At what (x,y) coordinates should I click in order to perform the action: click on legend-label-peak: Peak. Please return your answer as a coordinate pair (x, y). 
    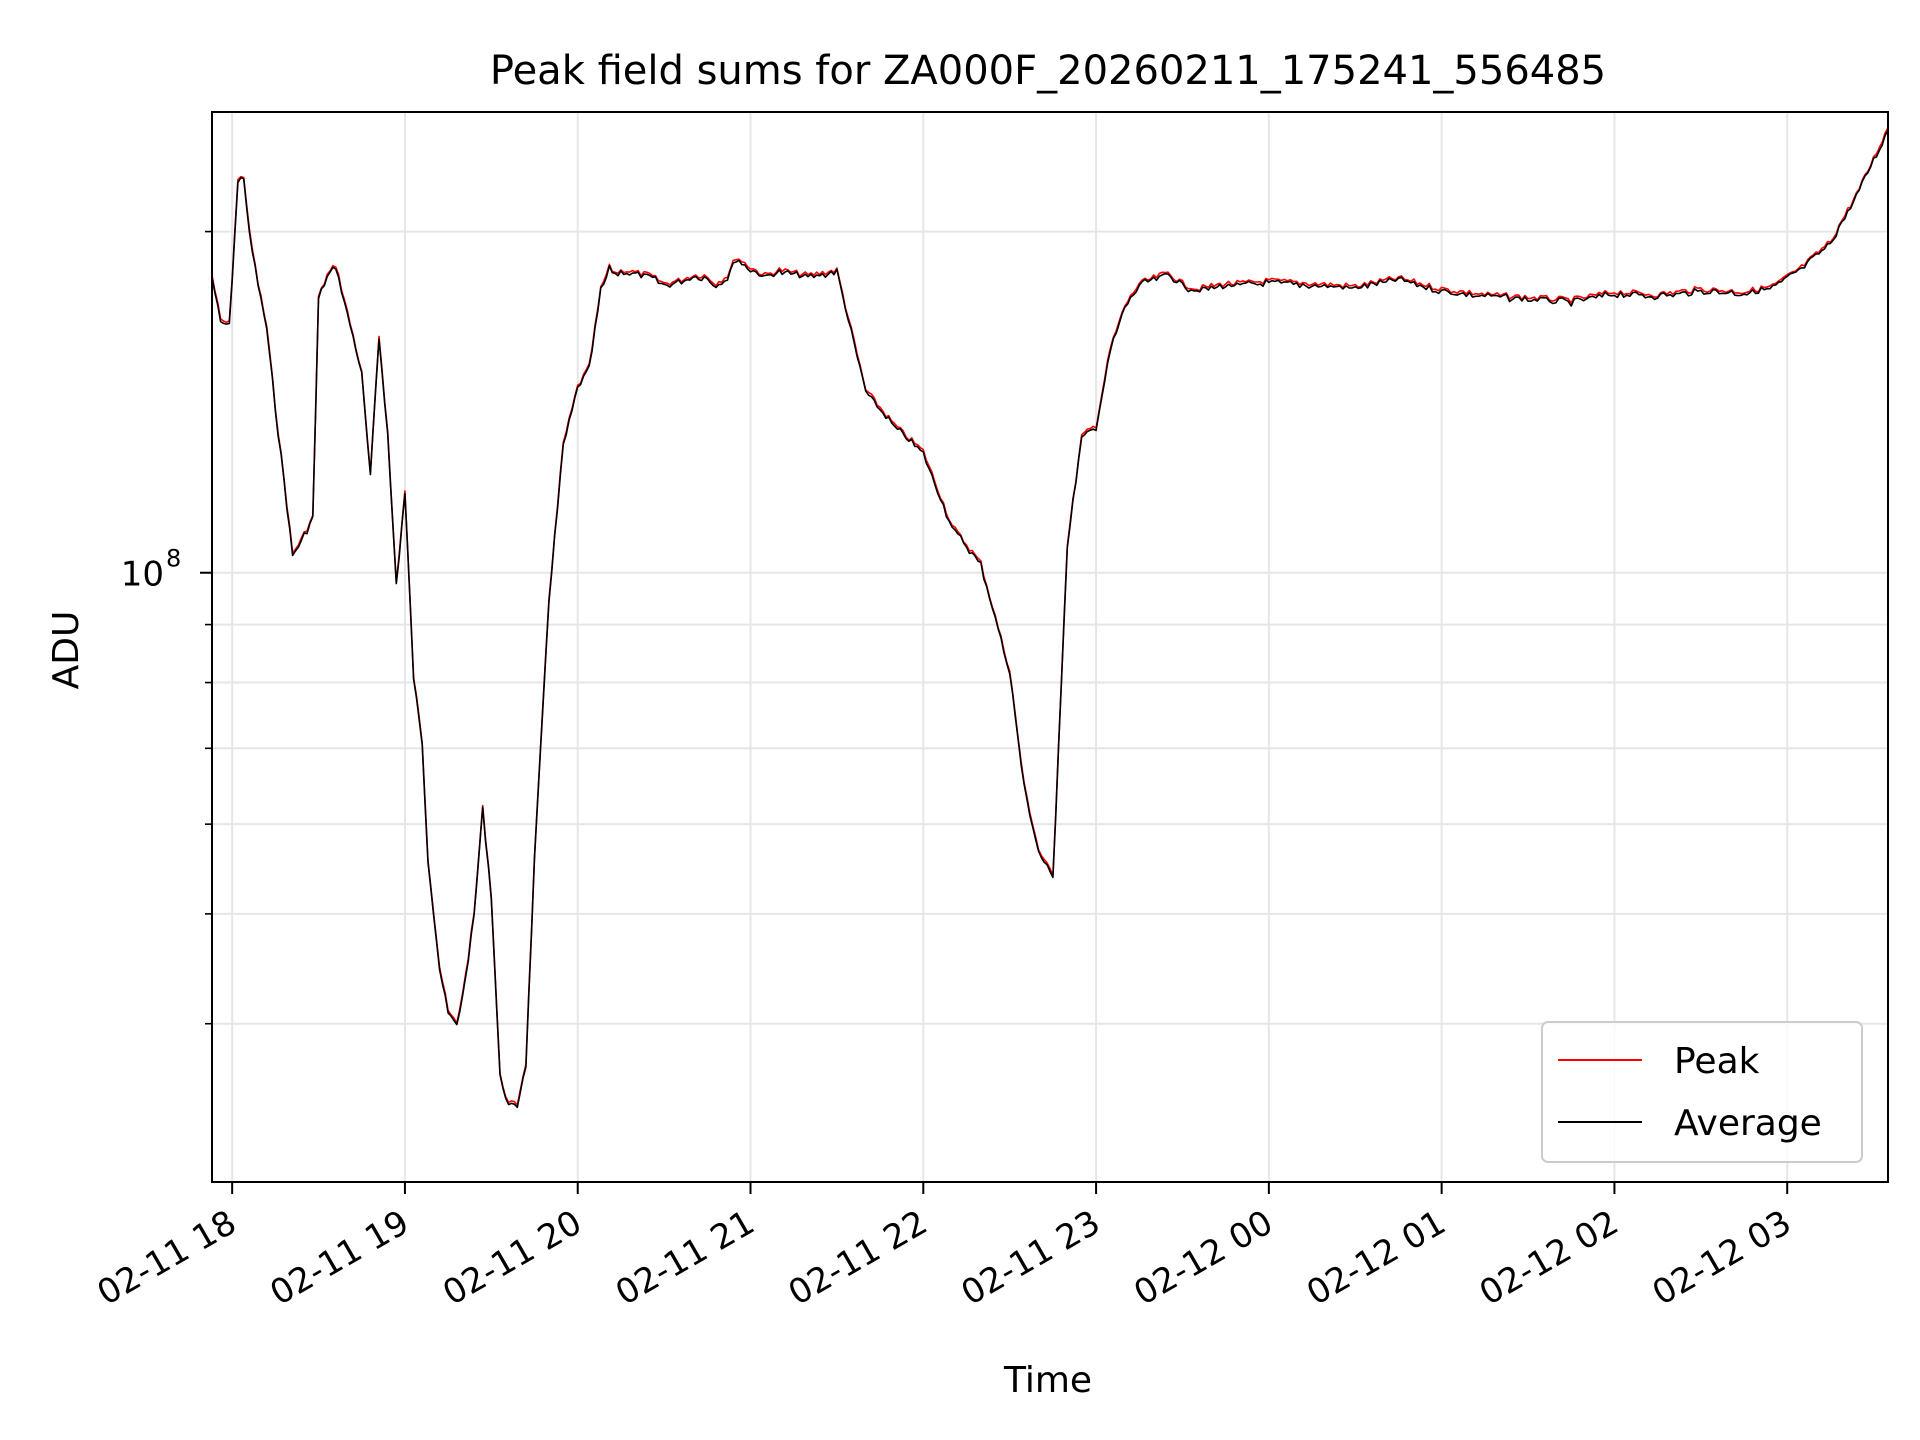
    Looking at the image, I should click on (1717, 1061).